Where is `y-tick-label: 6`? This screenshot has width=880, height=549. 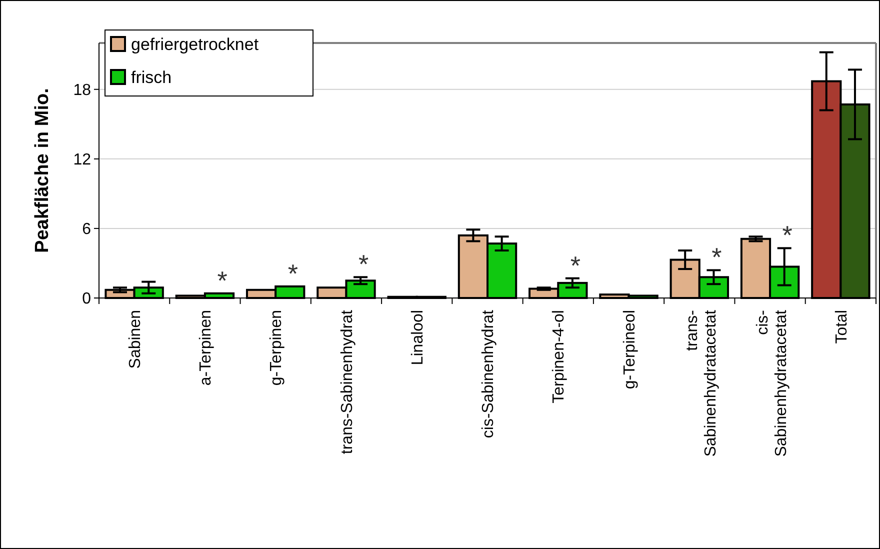 y-tick-label: 6 is located at coordinates (87, 229).